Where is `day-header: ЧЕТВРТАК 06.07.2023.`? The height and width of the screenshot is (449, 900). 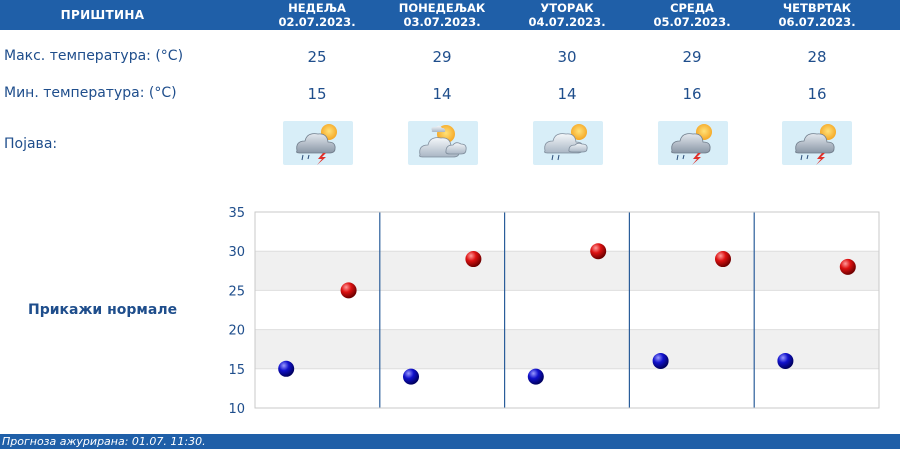 day-header: ЧЕТВРТАК 06.07.2023. is located at coordinates (817, 15).